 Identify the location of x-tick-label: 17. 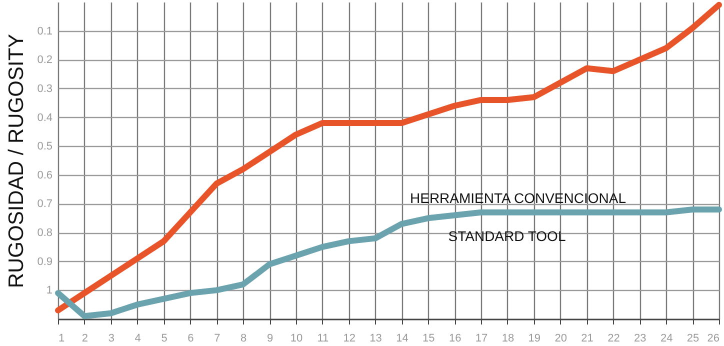
(481, 338).